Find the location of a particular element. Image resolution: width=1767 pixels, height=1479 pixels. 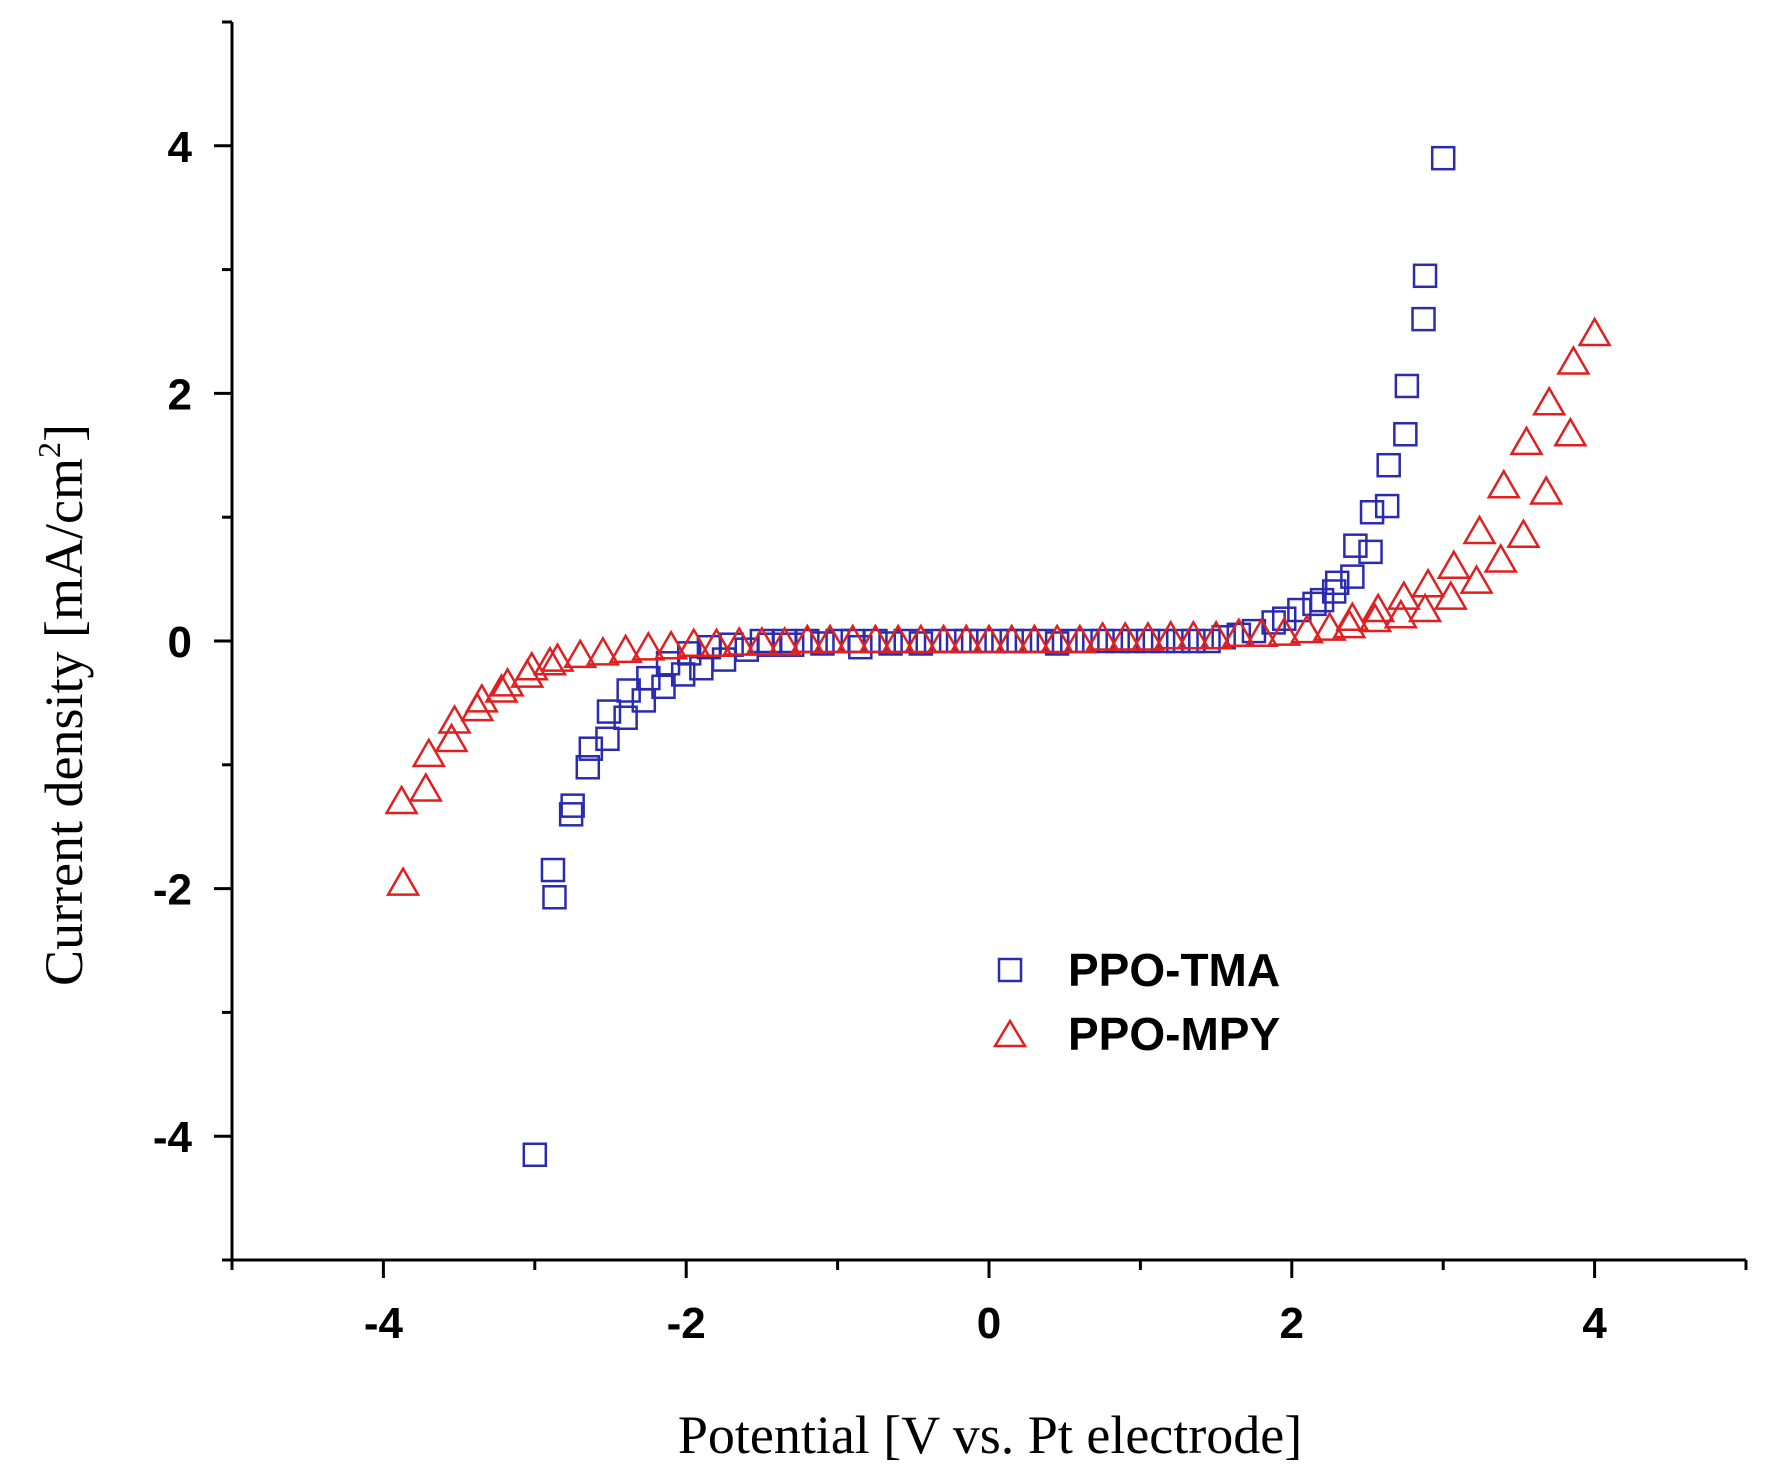

legend-label-ppo-mpy: PPO-MPY is located at coordinates (1174, 1034).